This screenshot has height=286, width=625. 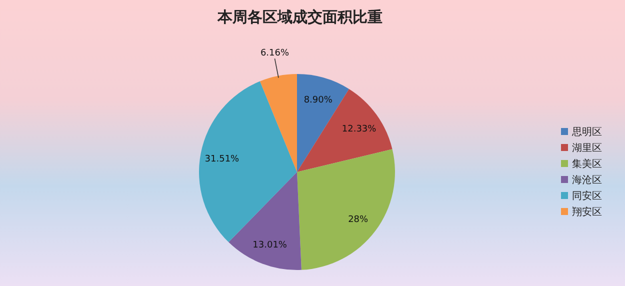 What do you see at coordinates (275, 53) in the screenshot?
I see `data-label: 6.16%` at bounding box center [275, 53].